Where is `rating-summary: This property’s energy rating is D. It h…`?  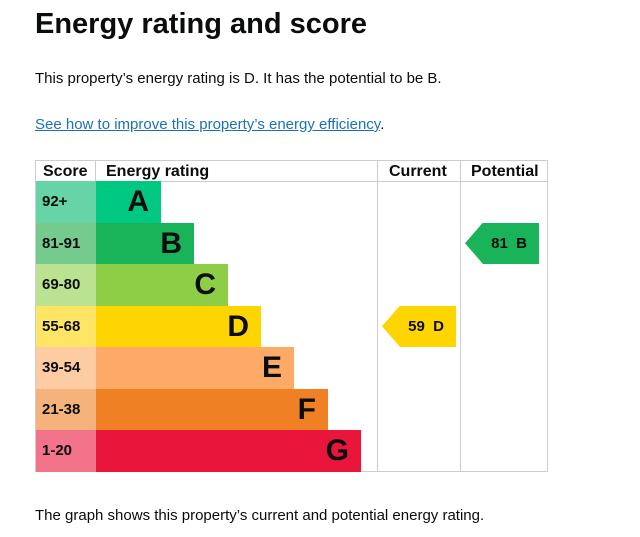 rating-summary: This property’s energy rating is D. It h… is located at coordinates (238, 78).